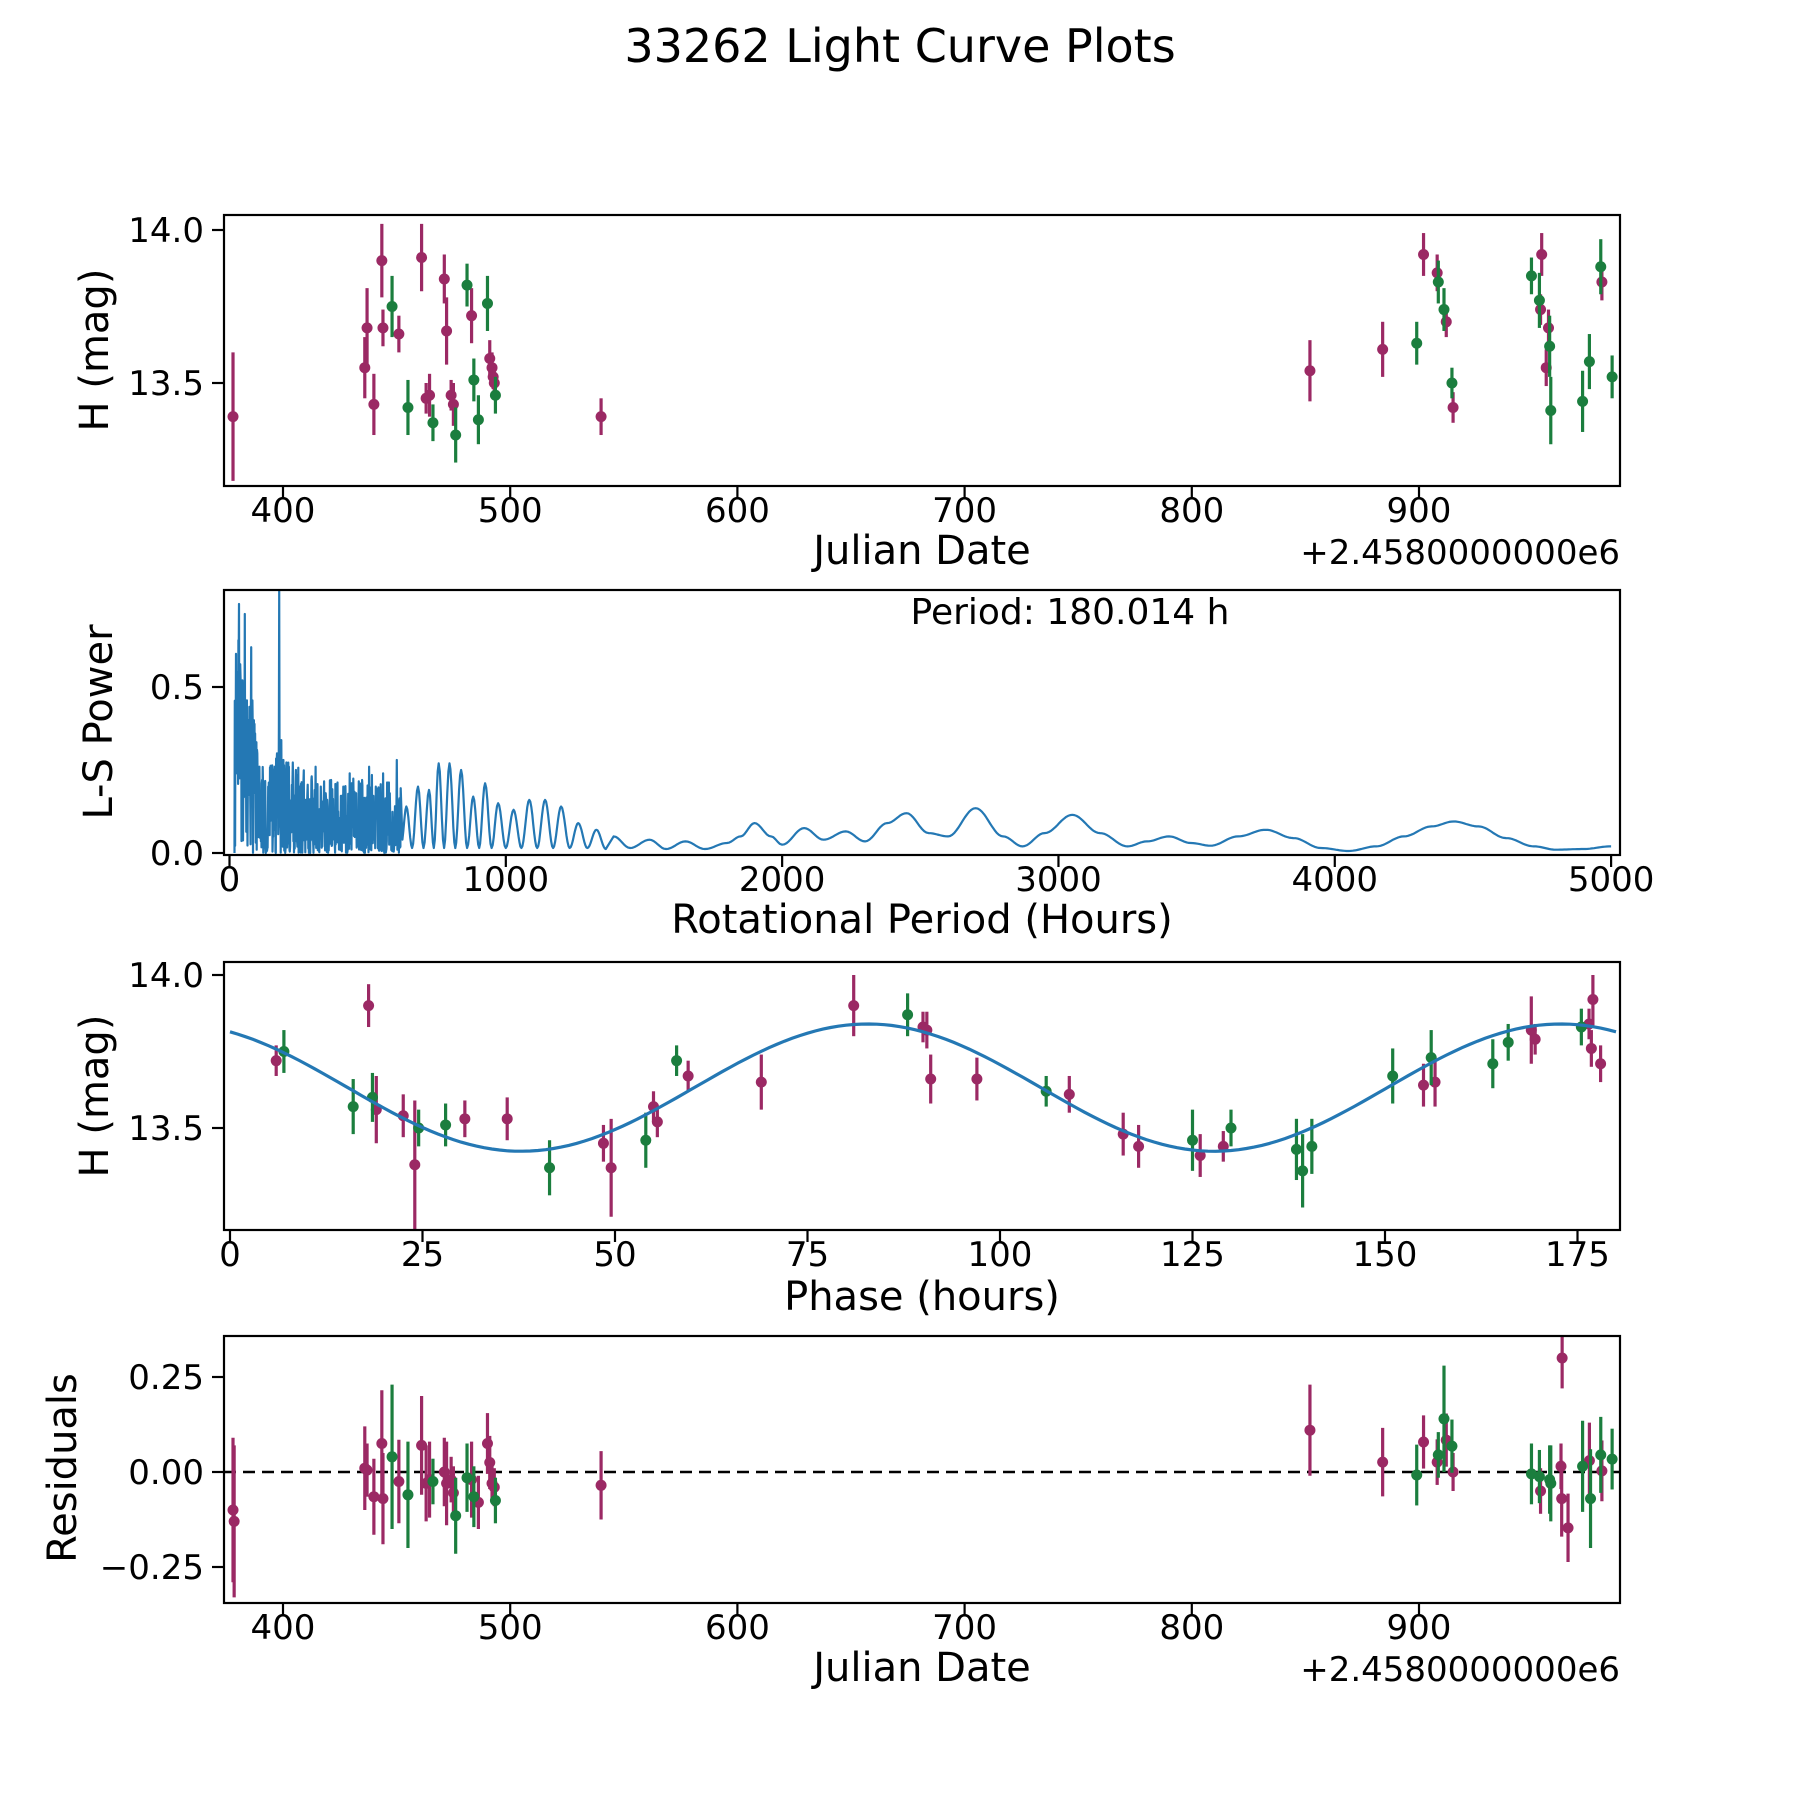  I want to click on x-tick-label: 0, so click(230, 1255).